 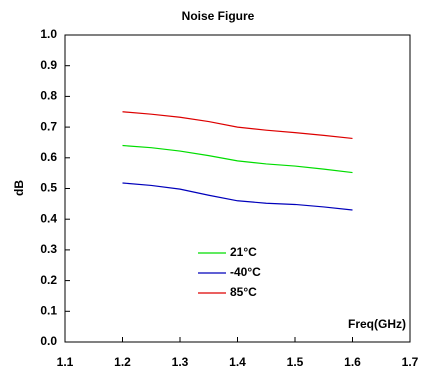 What do you see at coordinates (48, 310) in the screenshot?
I see `y-tick-label: 0.1` at bounding box center [48, 310].